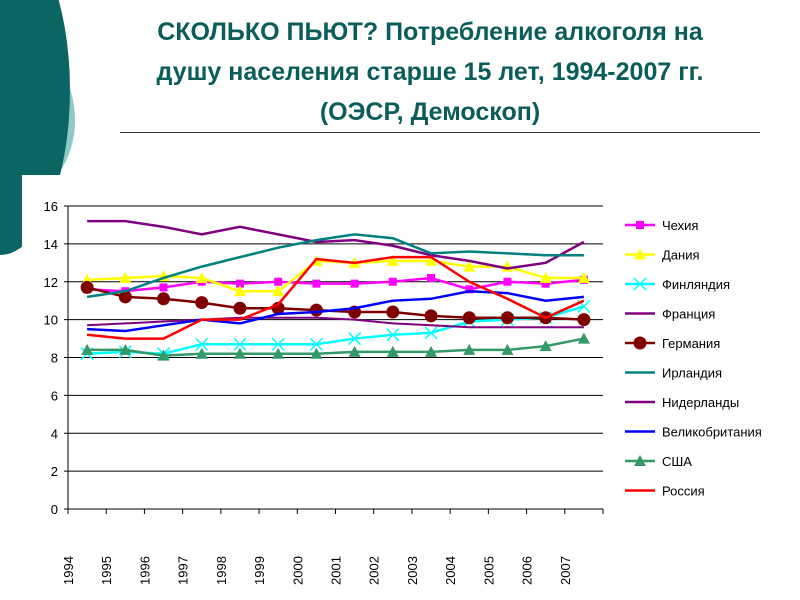  Describe the element at coordinates (677, 461) in the screenshot. I see `legend-label: США` at that location.